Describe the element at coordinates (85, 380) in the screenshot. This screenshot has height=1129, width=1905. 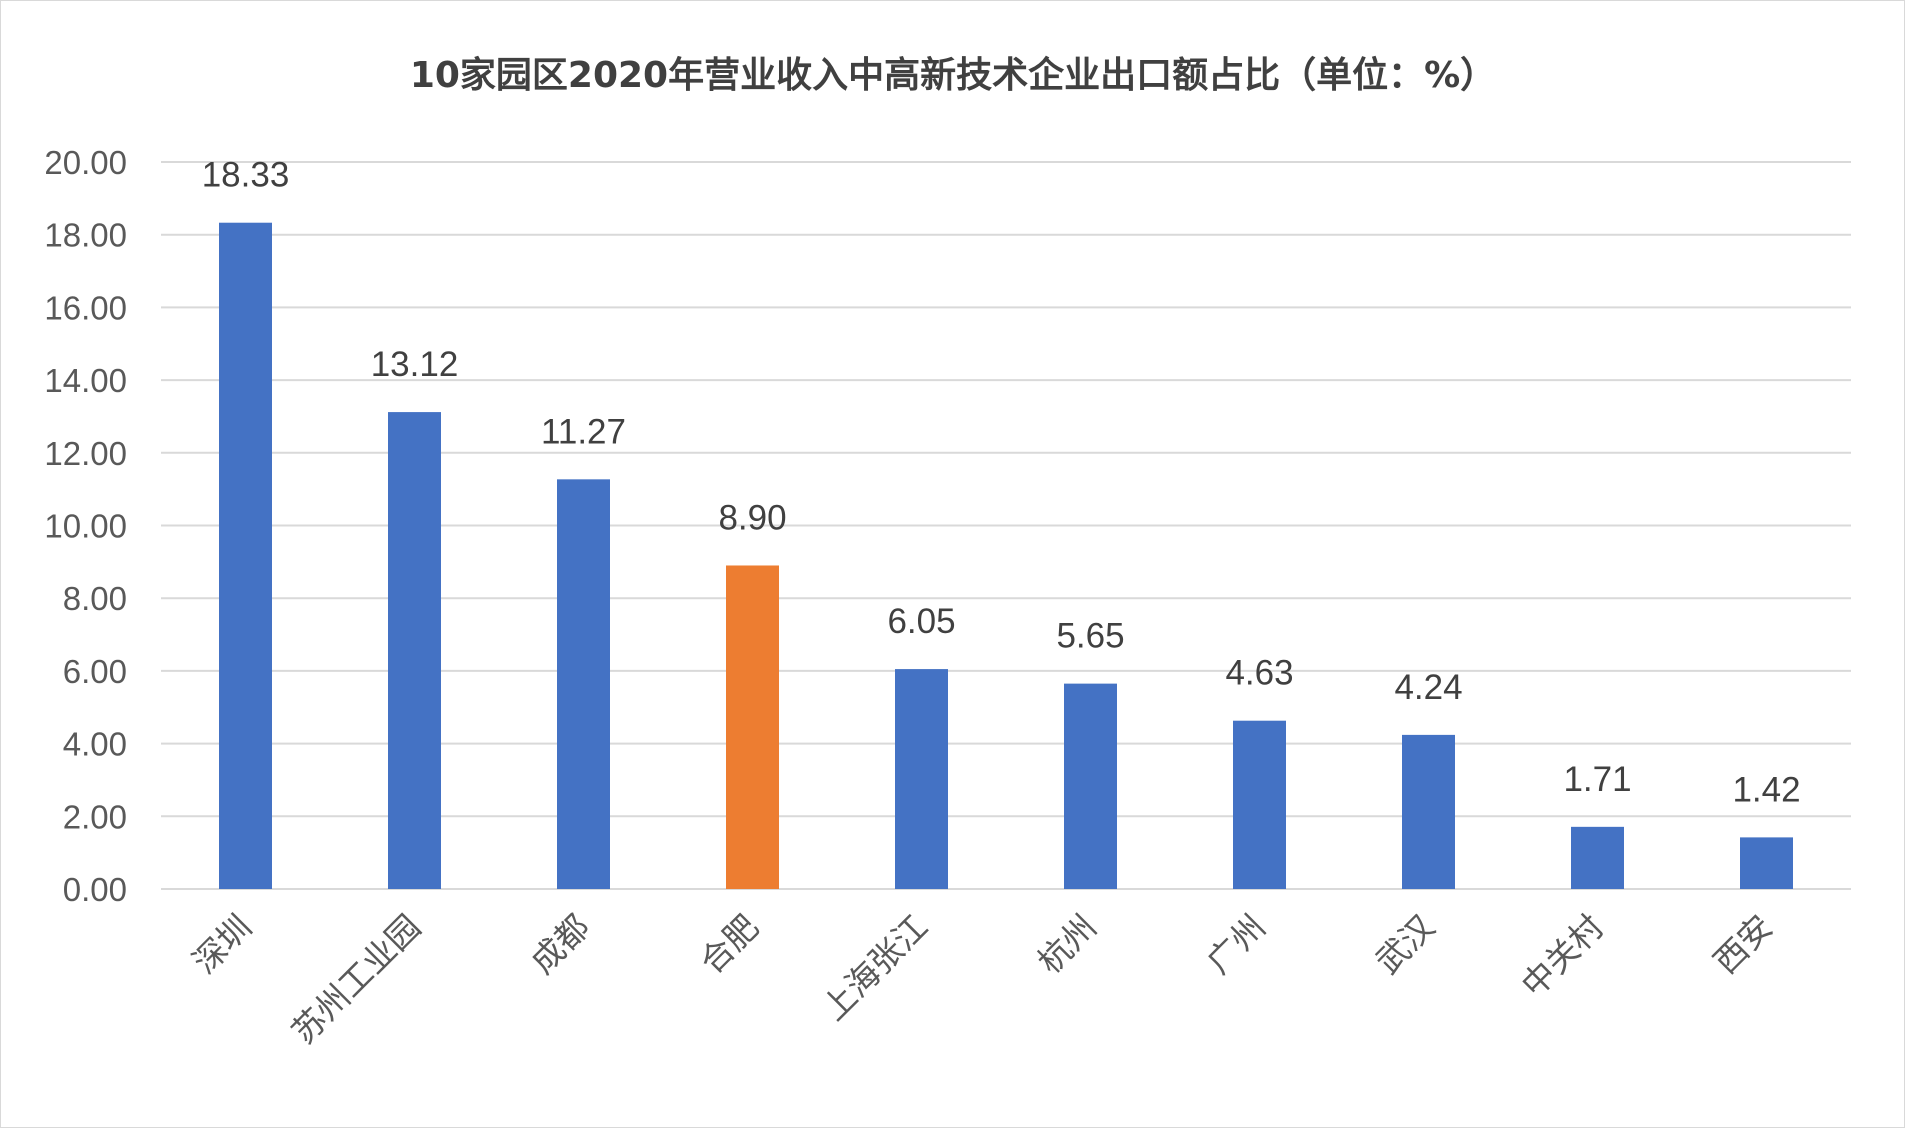
I see `y-tick-label: 14.00` at that location.